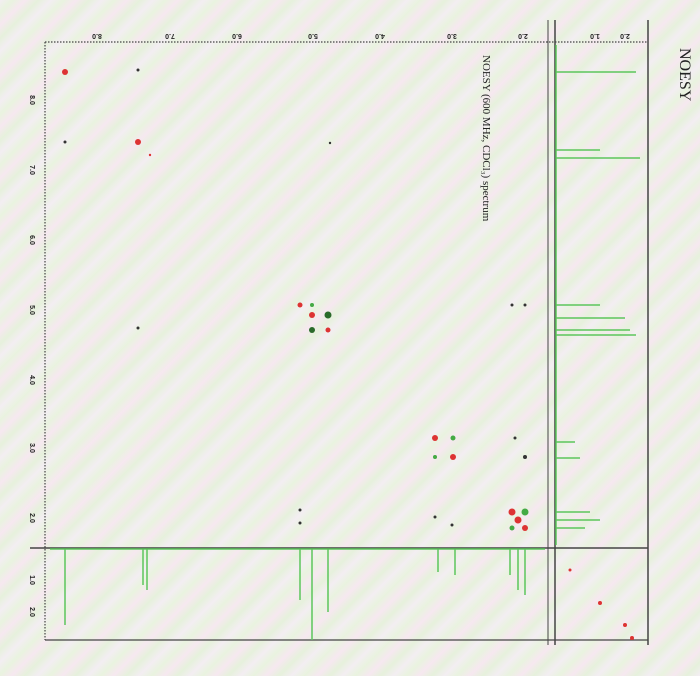 This screenshot has height=676, width=700. Describe the element at coordinates (31, 380) in the screenshot. I see `left-tick-label: 4.0` at that location.